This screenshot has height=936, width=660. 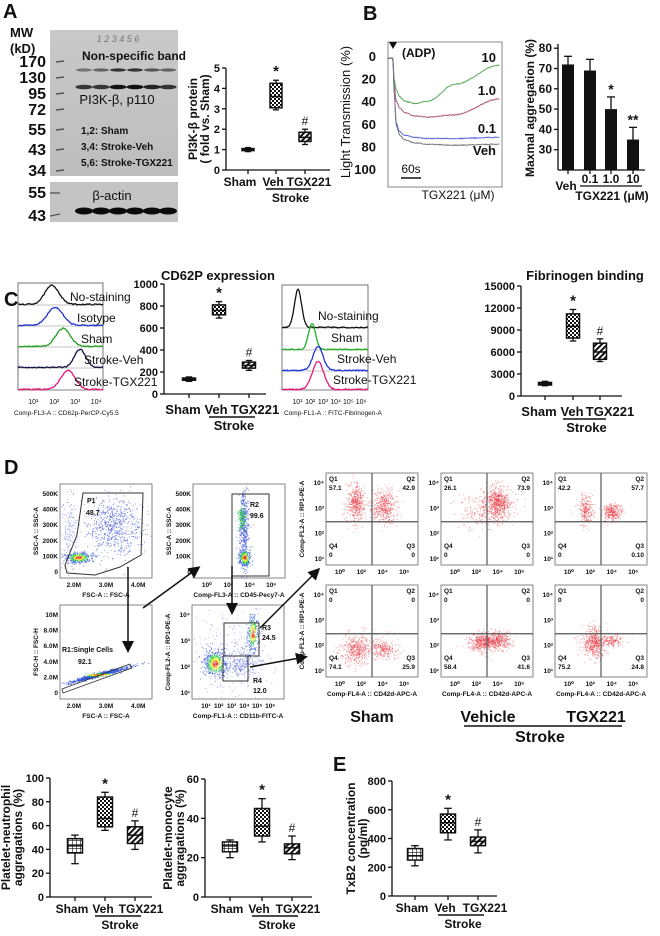 I want to click on x-tick-label: 10², so click(x=229, y=585).